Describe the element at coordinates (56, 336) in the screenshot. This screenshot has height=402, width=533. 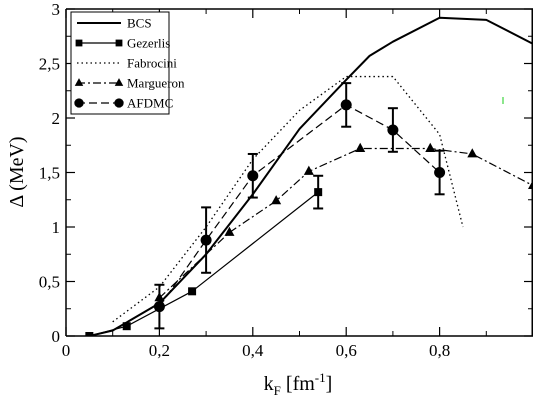
I see `y-tick-label: 0` at that location.